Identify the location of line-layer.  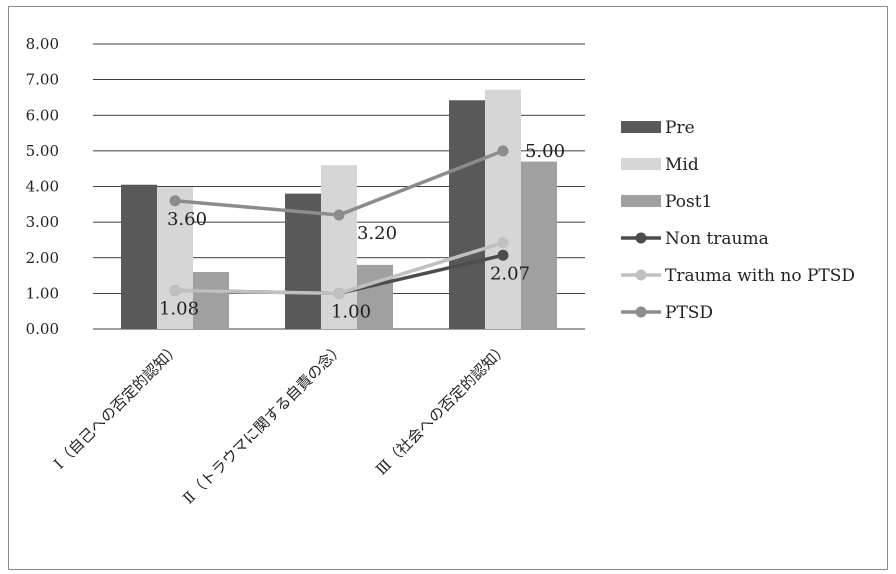
(339, 222).